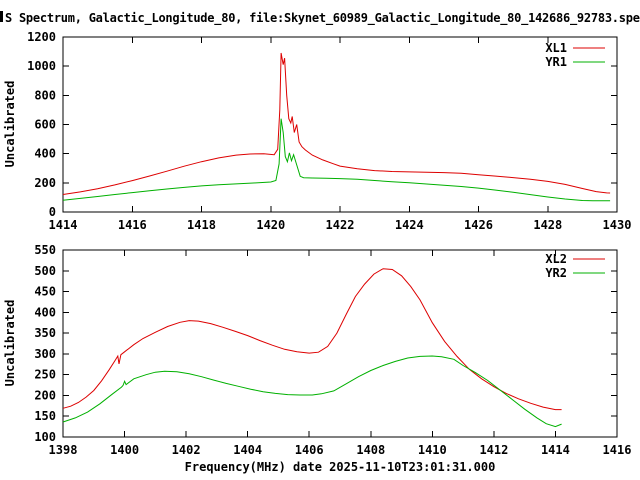 Image resolution: width=640 pixels, height=480 pixels. What do you see at coordinates (186, 450) in the screenshot?
I see `x-tick-label: 1402` at bounding box center [186, 450].